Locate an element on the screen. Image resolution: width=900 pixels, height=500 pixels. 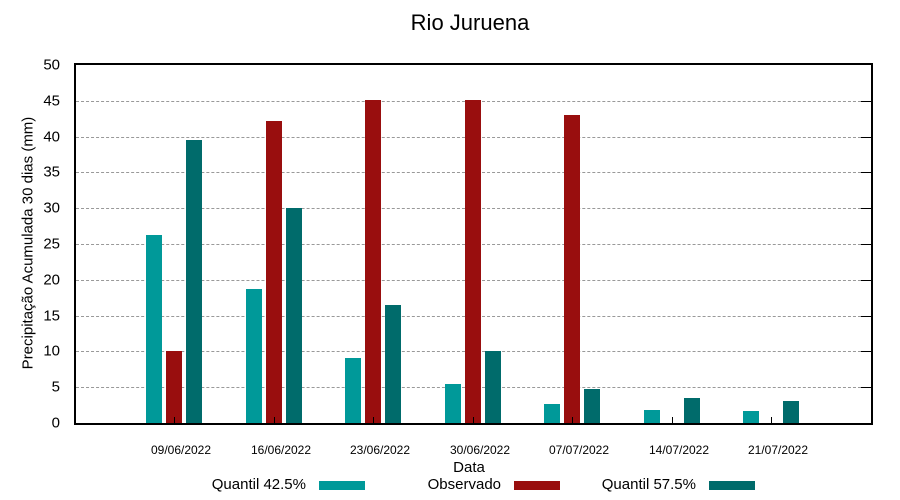
y-tick-label: 10 is located at coordinates (51, 351).